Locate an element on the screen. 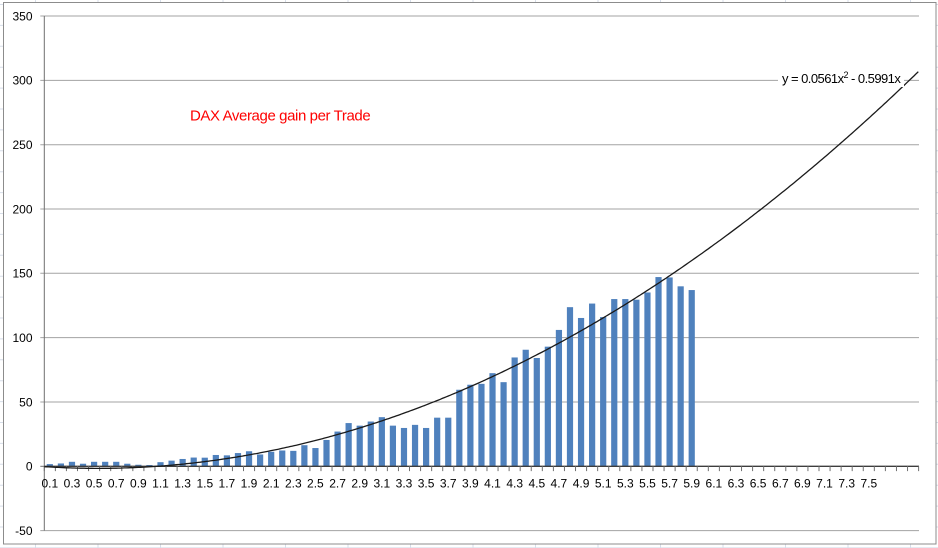 The width and height of the screenshot is (938, 548). svg-text: DAX Average gain per Trade is located at coordinates (280, 116).